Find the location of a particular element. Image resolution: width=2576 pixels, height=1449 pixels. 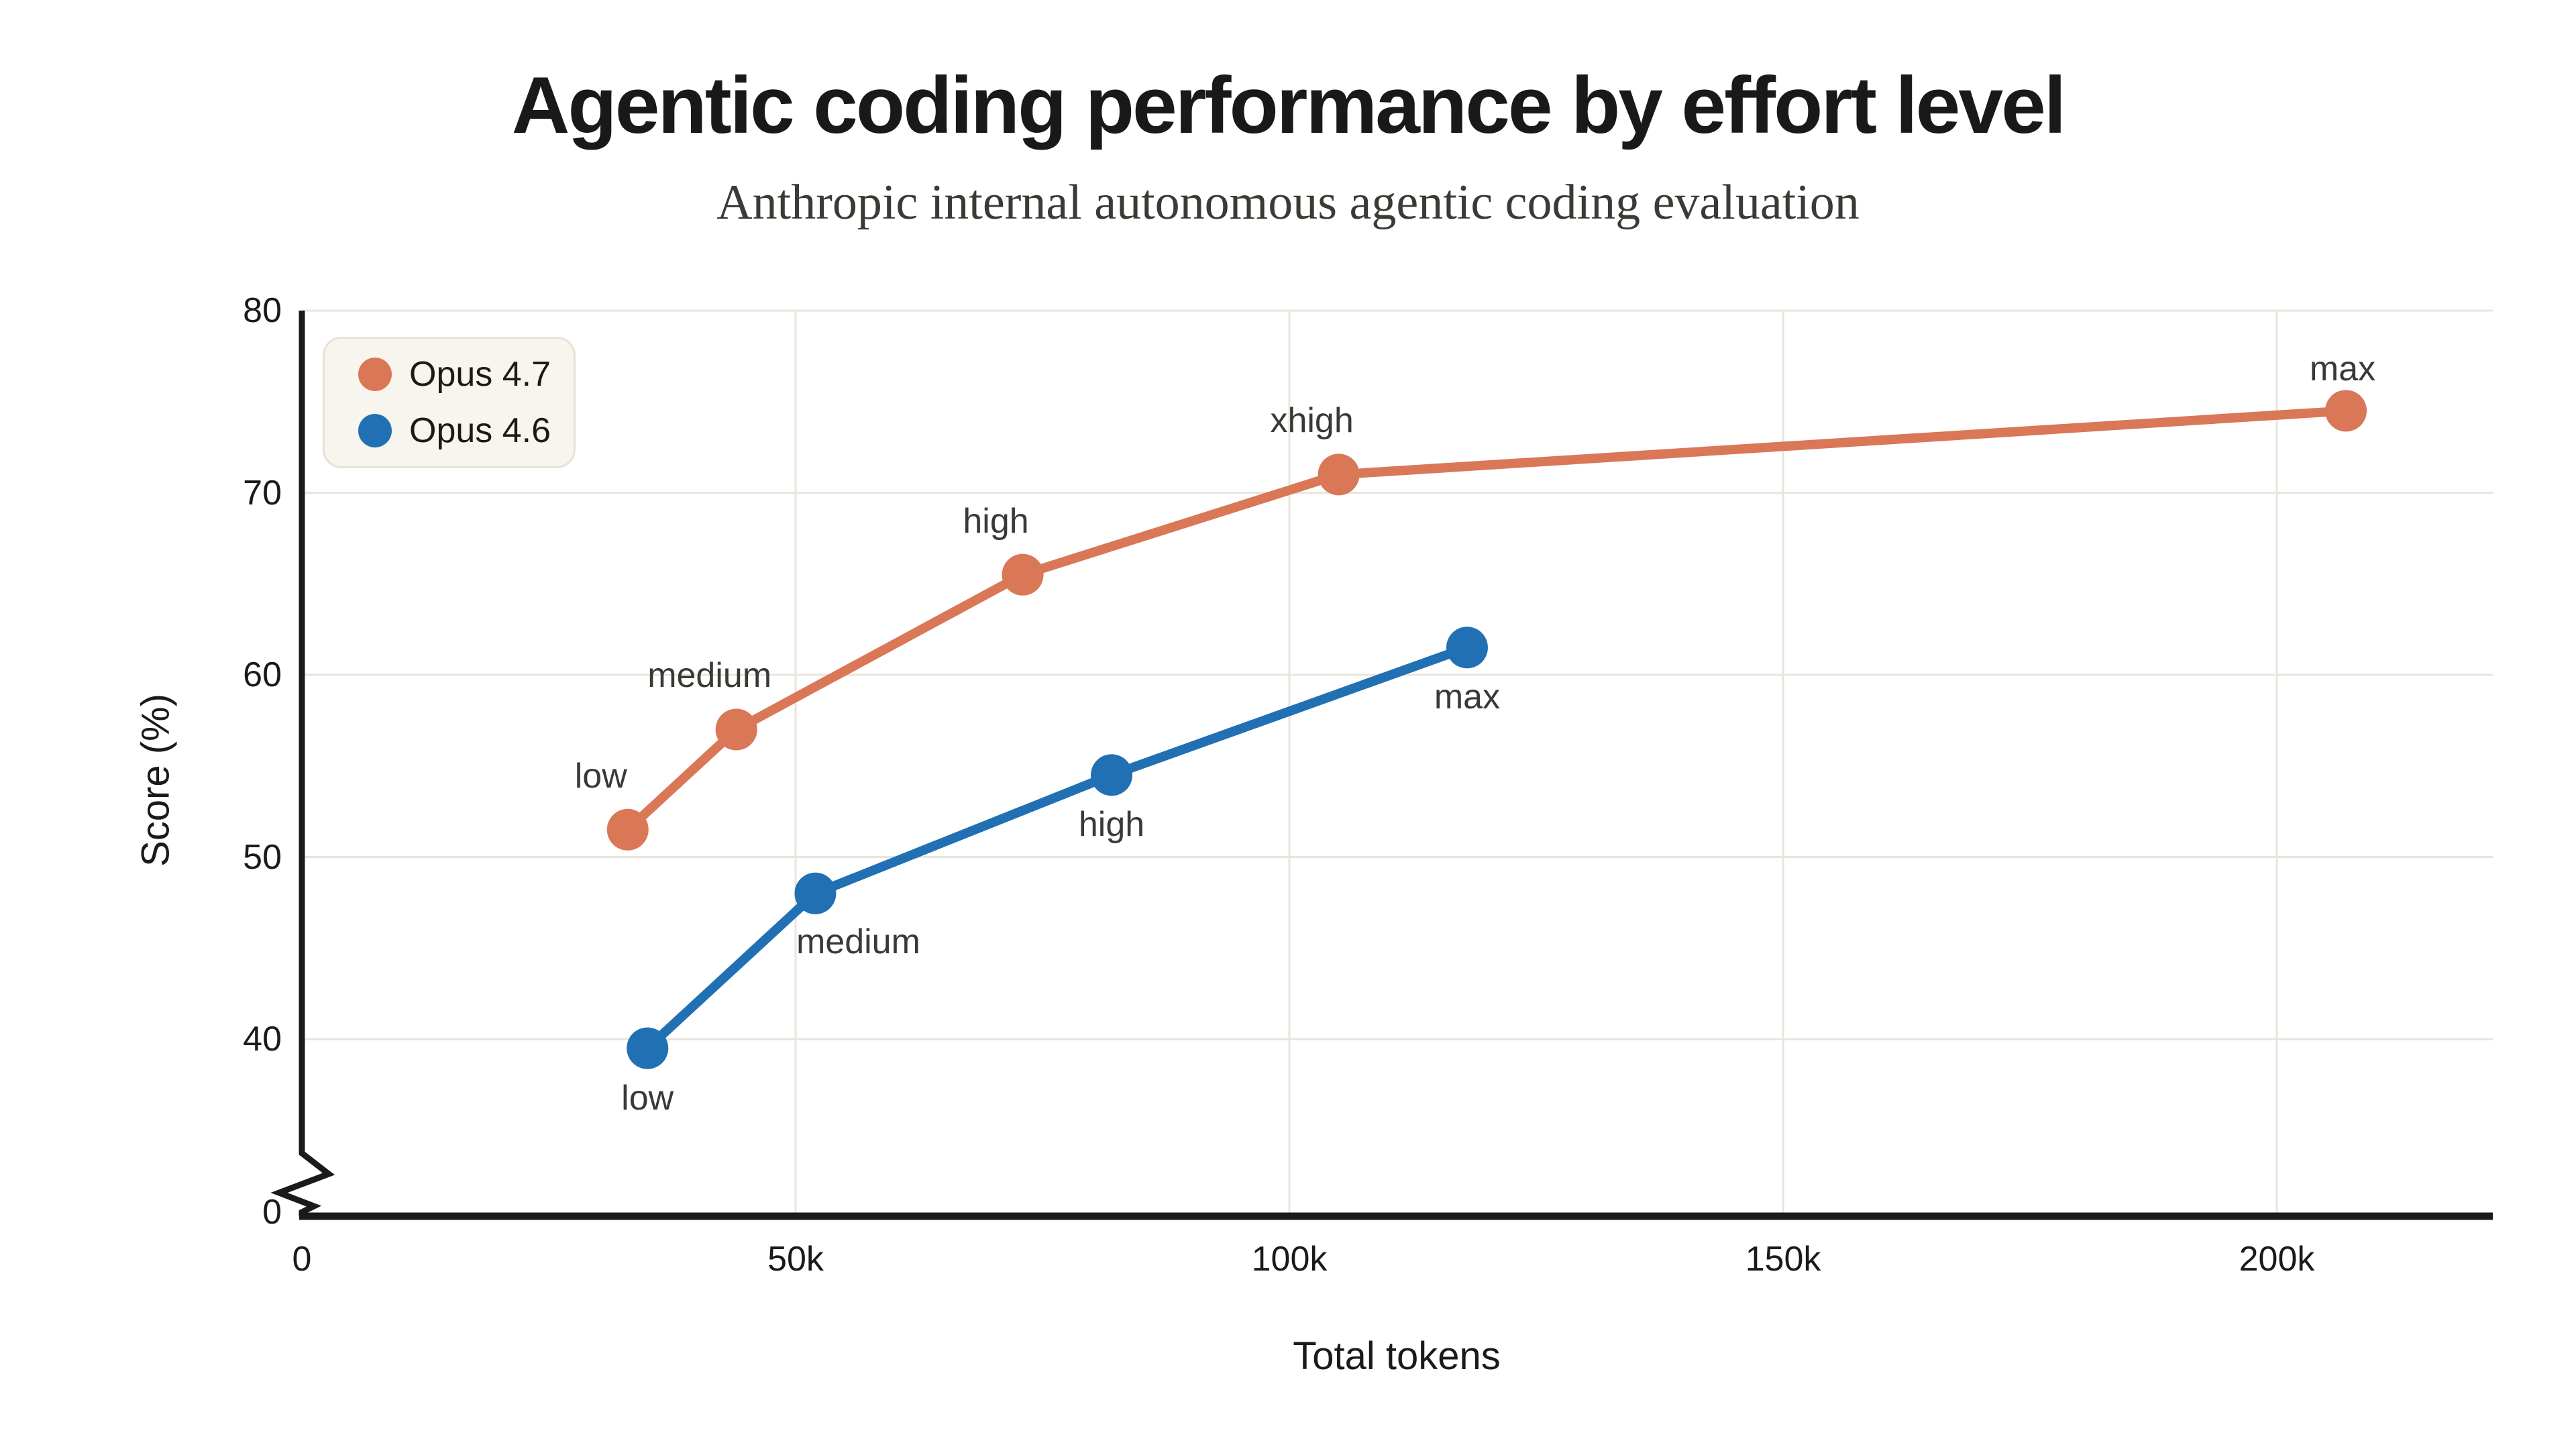

point-label-opus-4-7-max: max is located at coordinates (2342, 369).